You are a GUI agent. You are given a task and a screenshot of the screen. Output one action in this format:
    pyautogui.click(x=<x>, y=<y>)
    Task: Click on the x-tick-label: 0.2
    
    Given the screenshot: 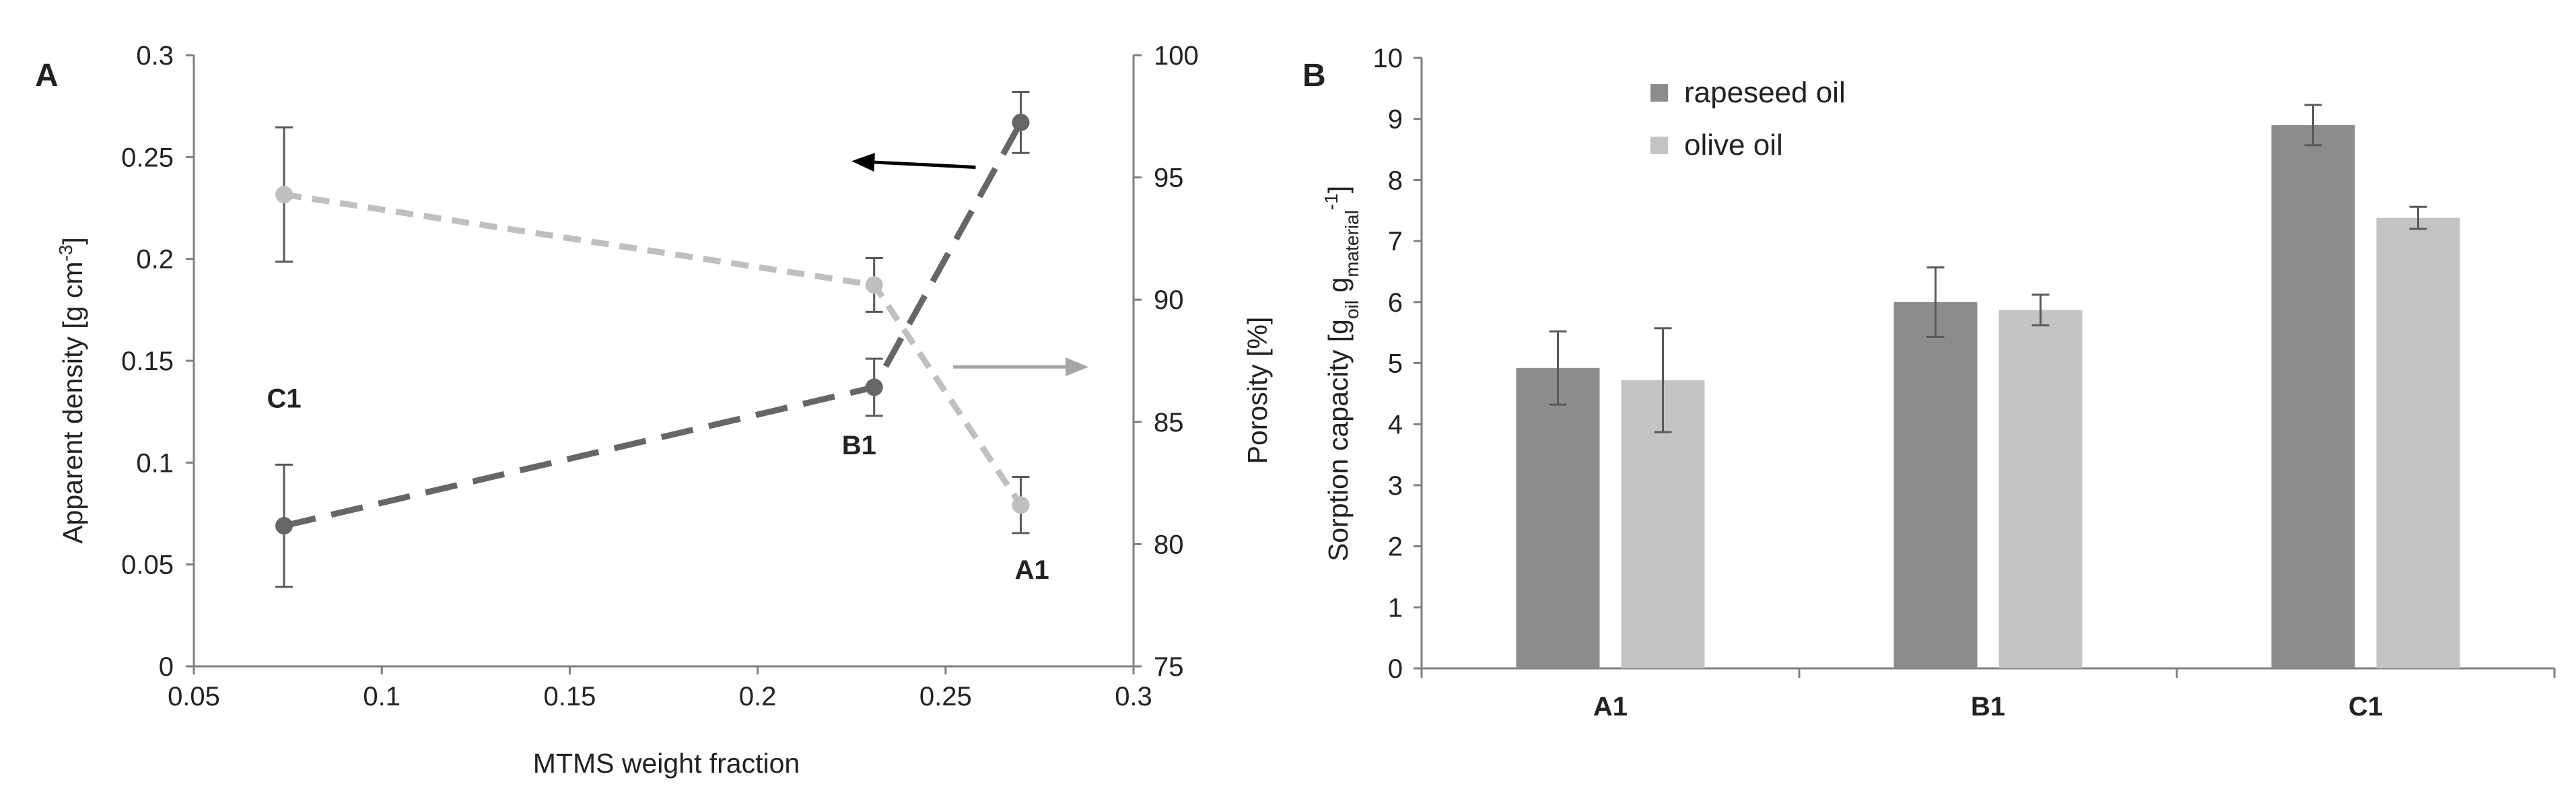 What is the action you would take?
    pyautogui.click(x=758, y=696)
    